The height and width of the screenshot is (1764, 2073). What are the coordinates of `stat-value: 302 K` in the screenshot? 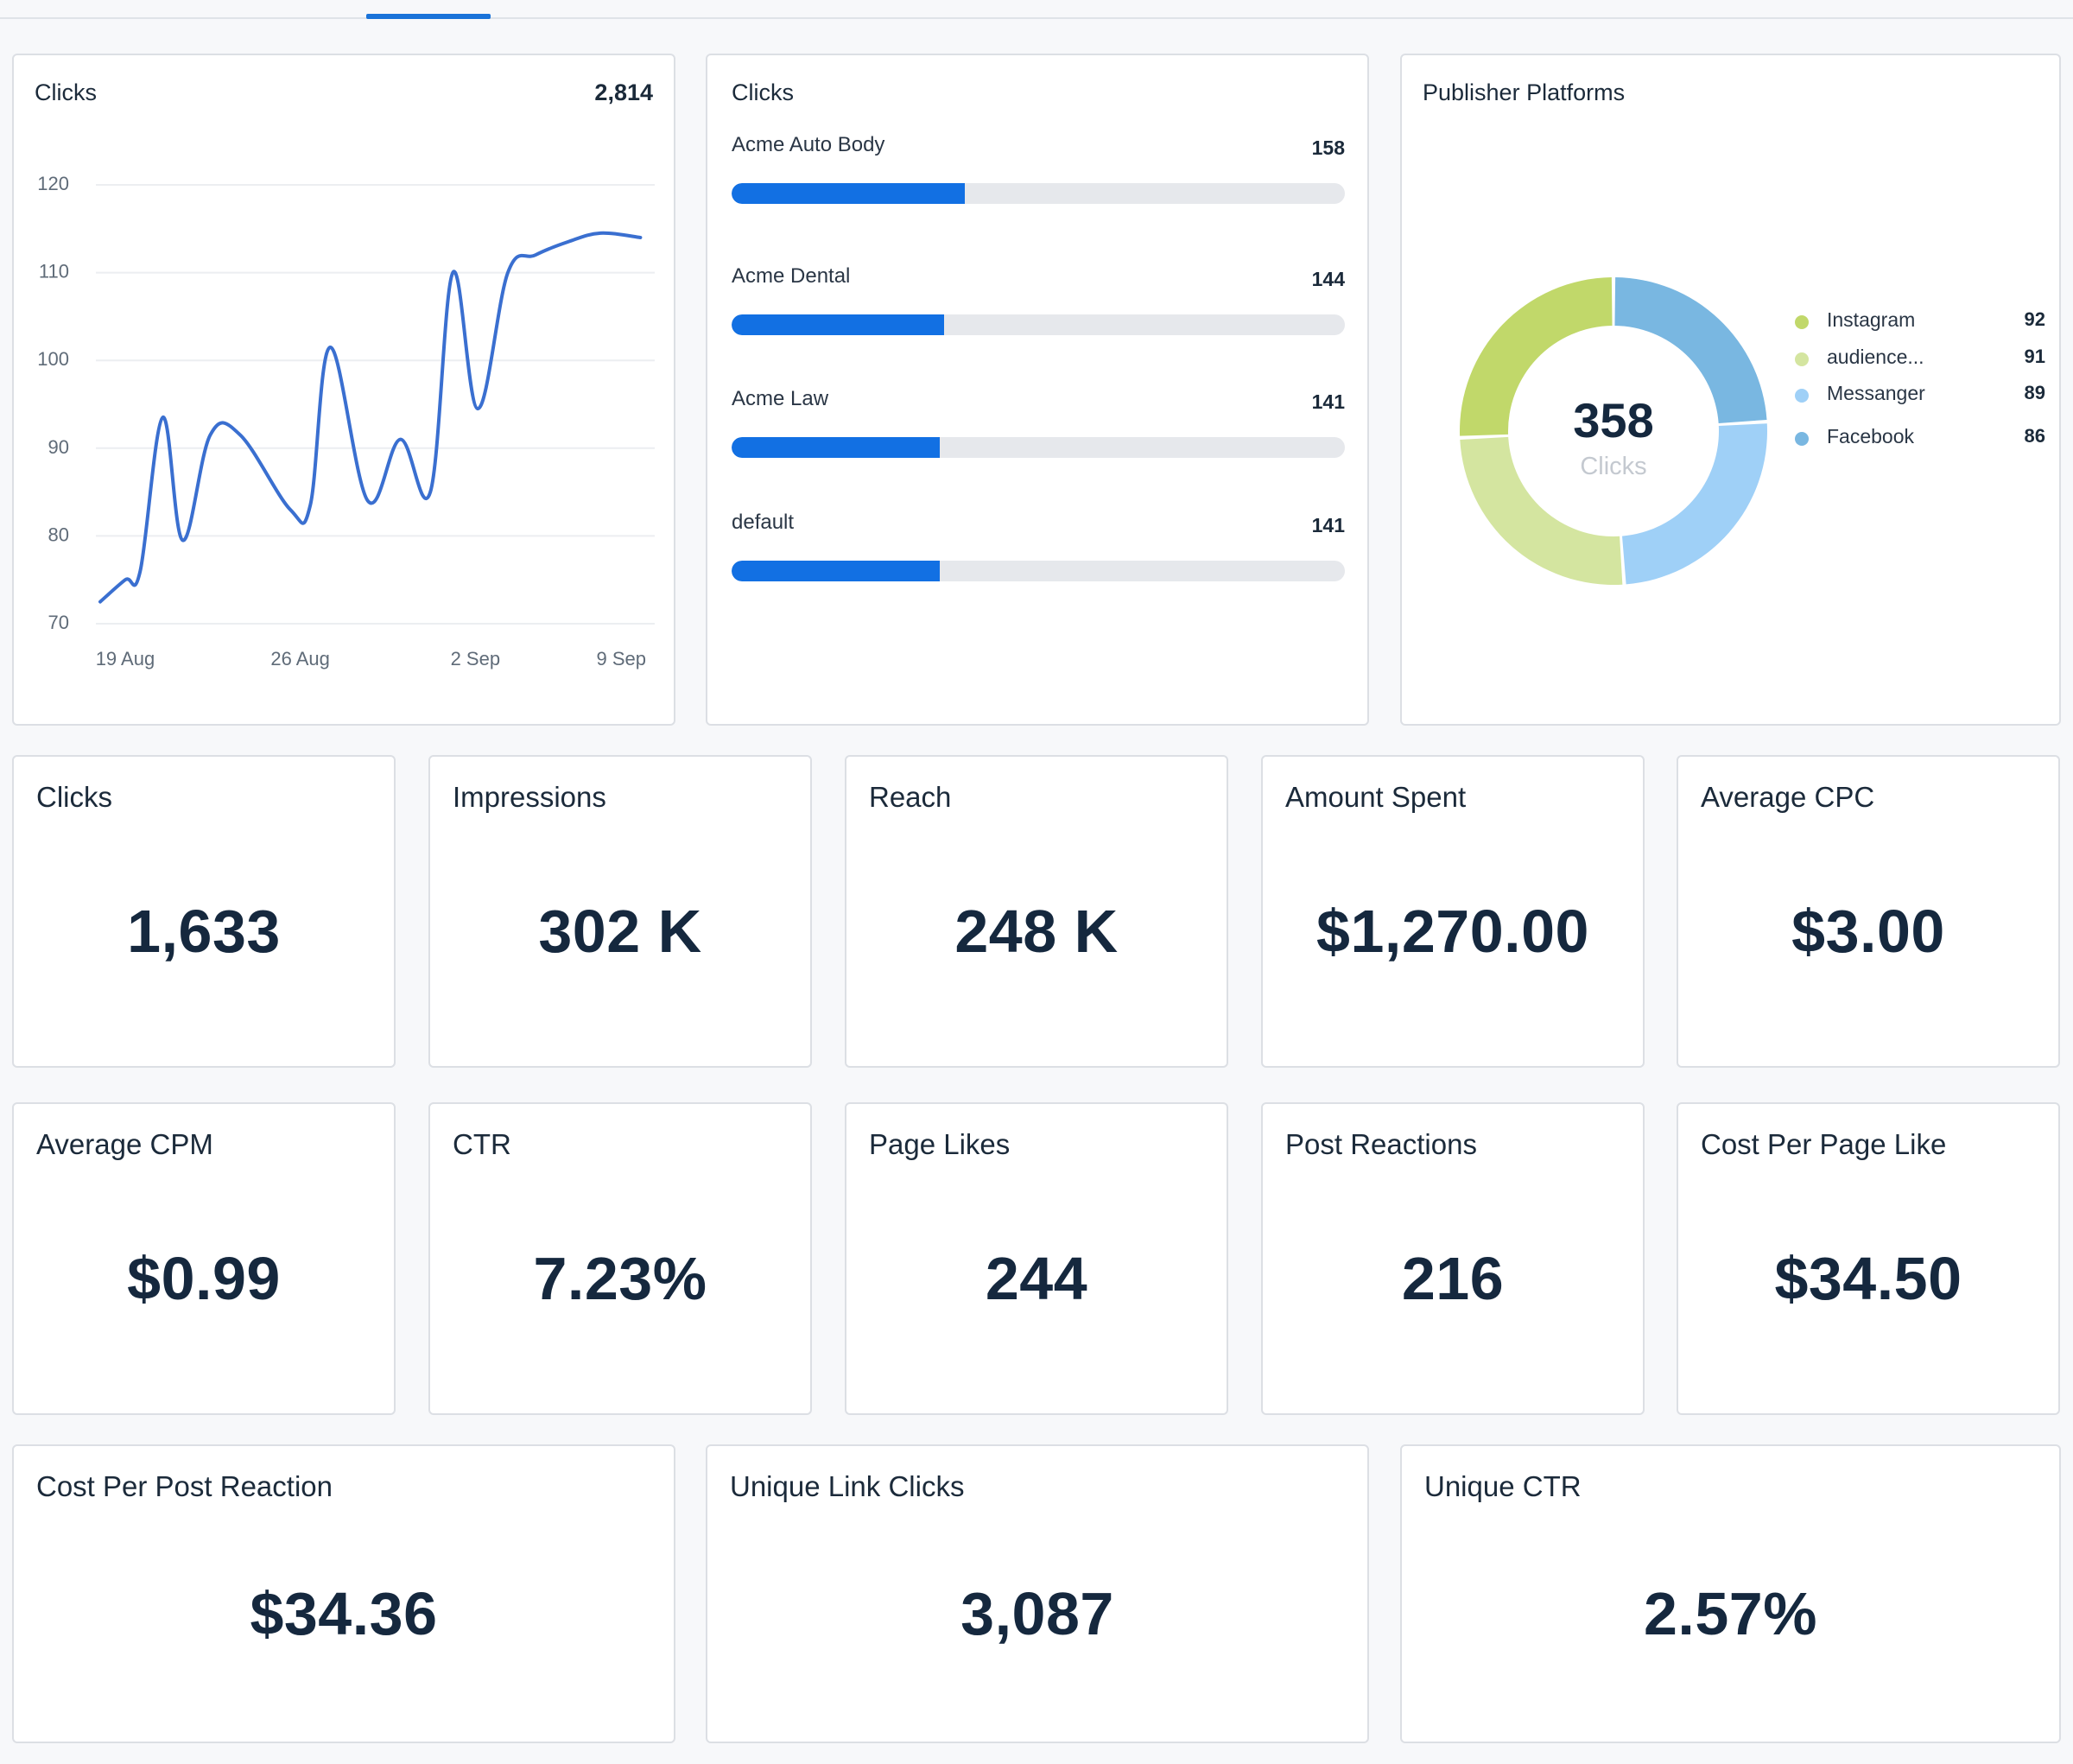 It's located at (620, 931).